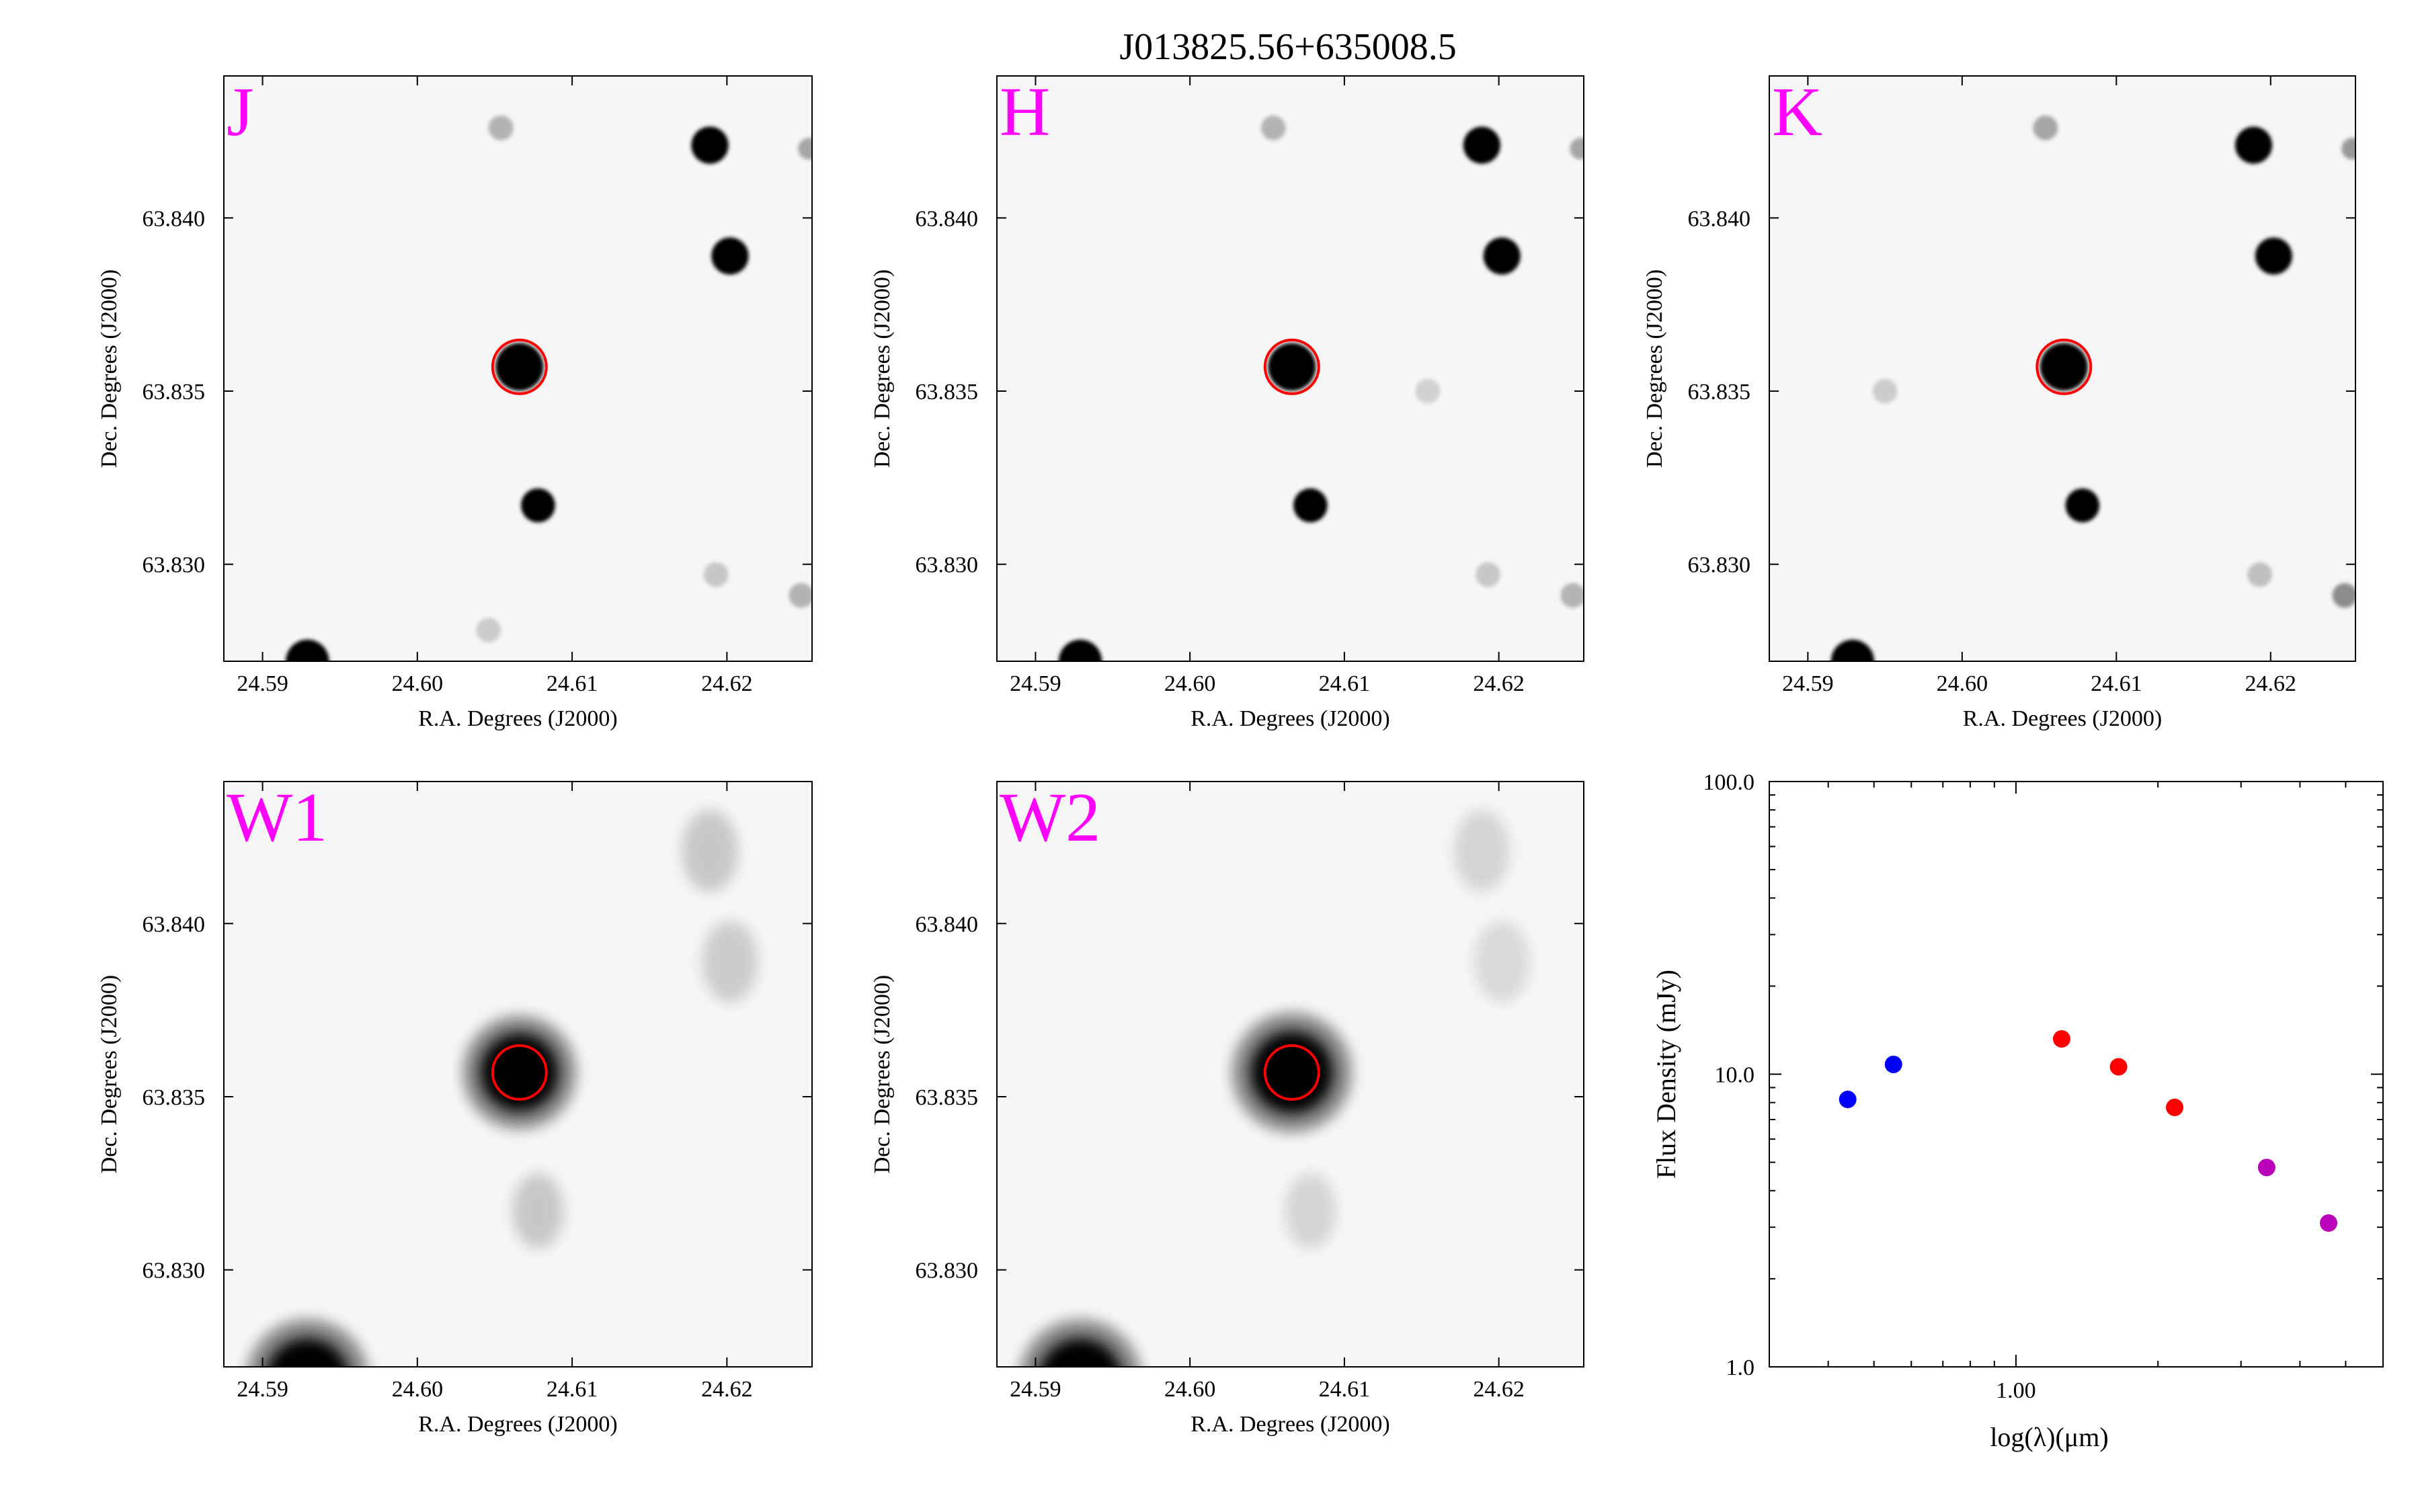  Describe the element at coordinates (1025, 112) in the screenshot. I see `band-label: H` at that location.